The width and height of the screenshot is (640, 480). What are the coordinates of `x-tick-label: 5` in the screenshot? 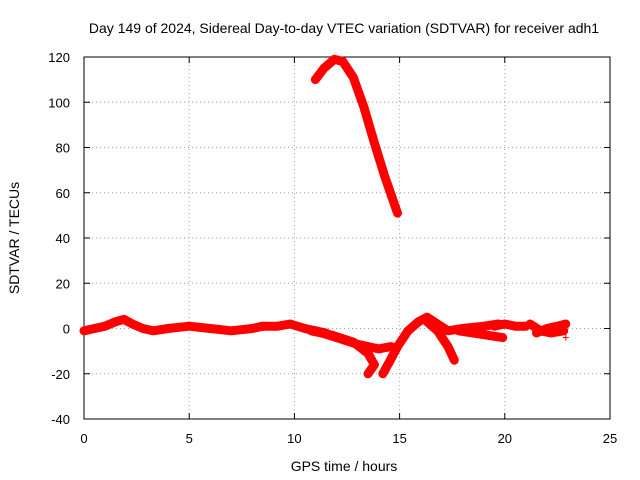 It's located at (189, 438).